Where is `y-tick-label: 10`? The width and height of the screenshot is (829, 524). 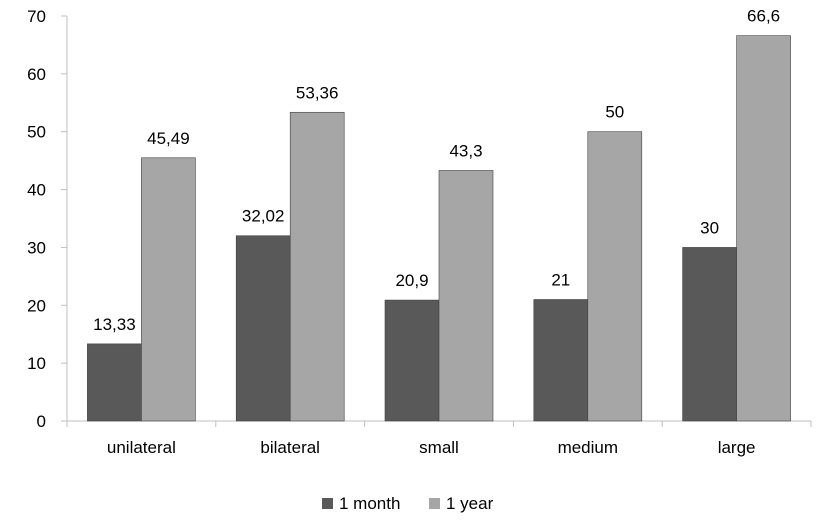
y-tick-label: 10 is located at coordinates (36, 363).